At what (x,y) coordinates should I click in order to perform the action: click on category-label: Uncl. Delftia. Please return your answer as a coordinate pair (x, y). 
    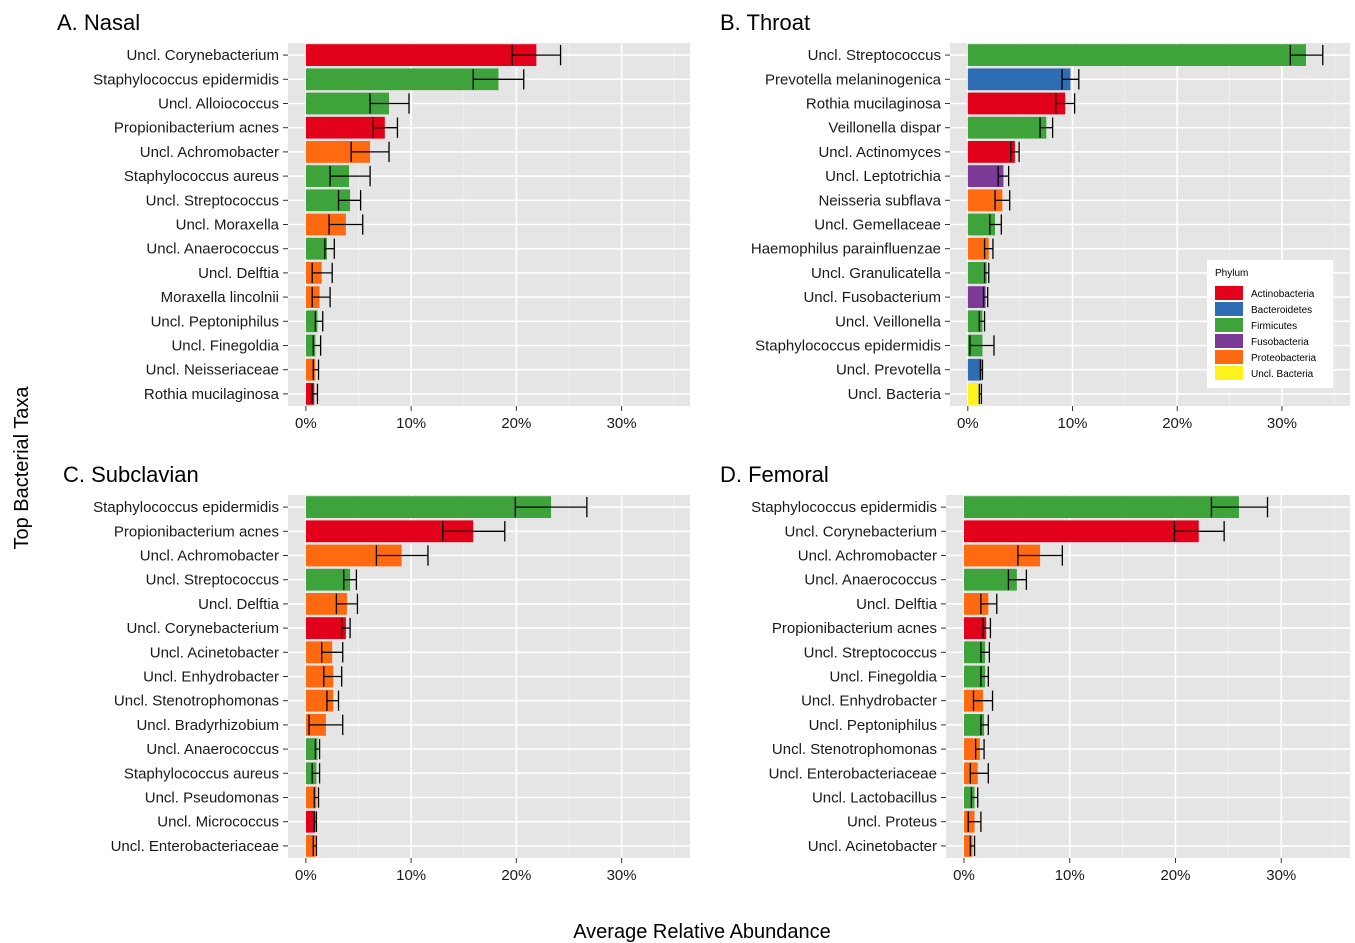
    Looking at the image, I should click on (897, 604).